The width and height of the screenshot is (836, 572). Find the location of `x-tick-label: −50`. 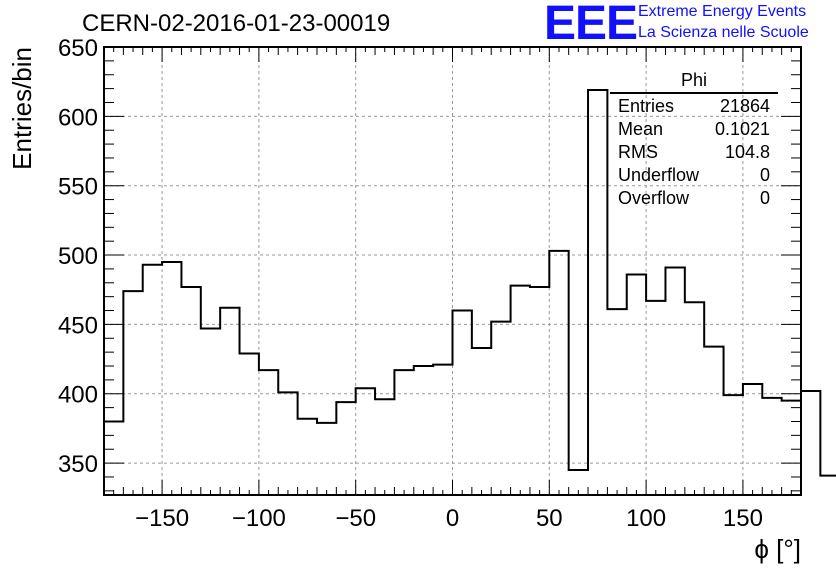

x-tick-label: −50 is located at coordinates (355, 518).